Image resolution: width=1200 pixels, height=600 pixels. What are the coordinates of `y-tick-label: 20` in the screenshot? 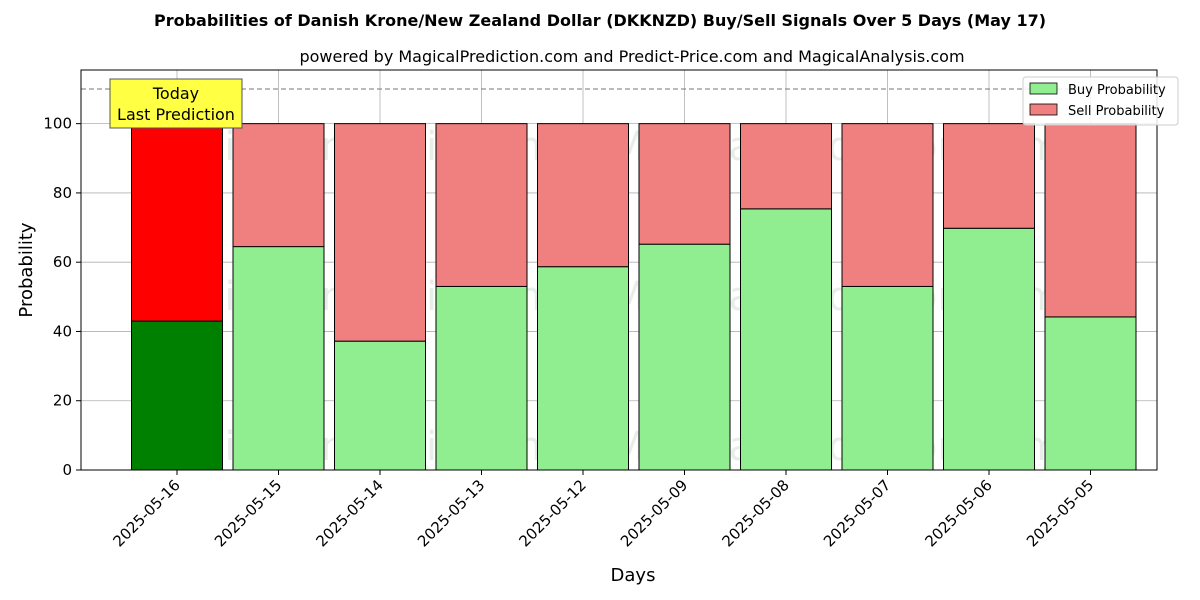 It's located at (62, 401).